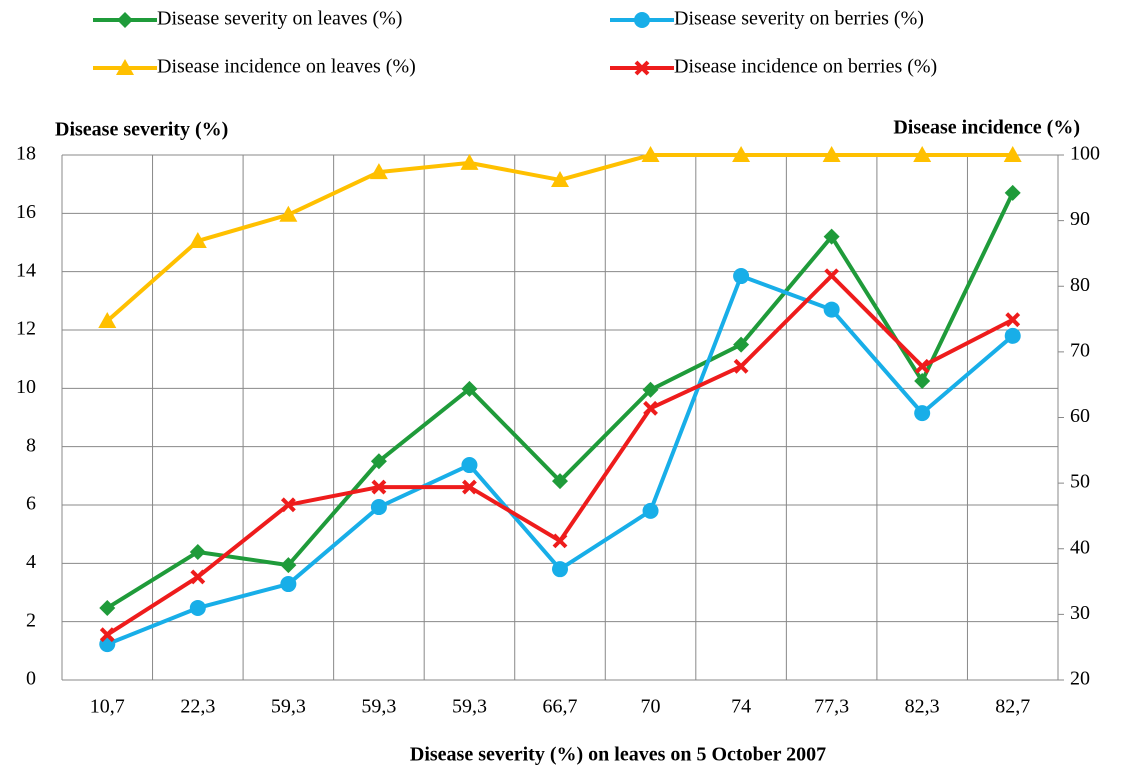 The image size is (1133, 771). What do you see at coordinates (197, 707) in the screenshot?
I see `x-tick-label: 22,3` at bounding box center [197, 707].